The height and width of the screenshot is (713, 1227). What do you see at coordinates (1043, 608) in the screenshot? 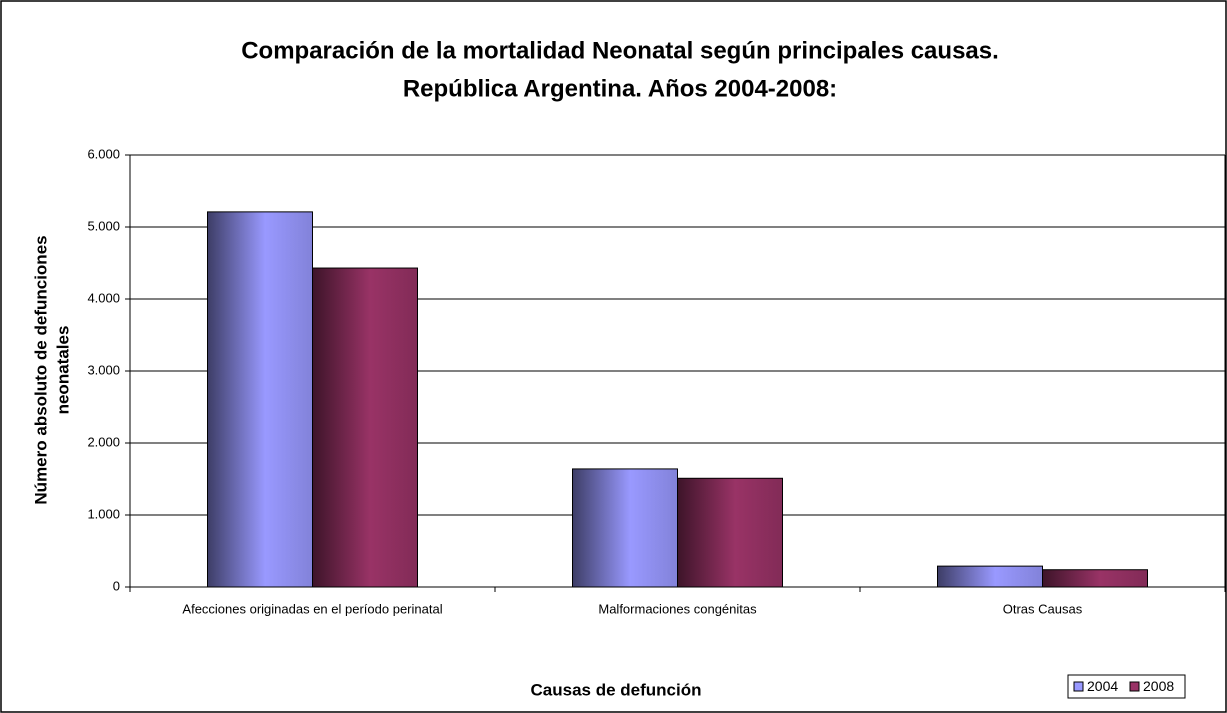
I see `x-tick-label: Otras Causas` at bounding box center [1043, 608].